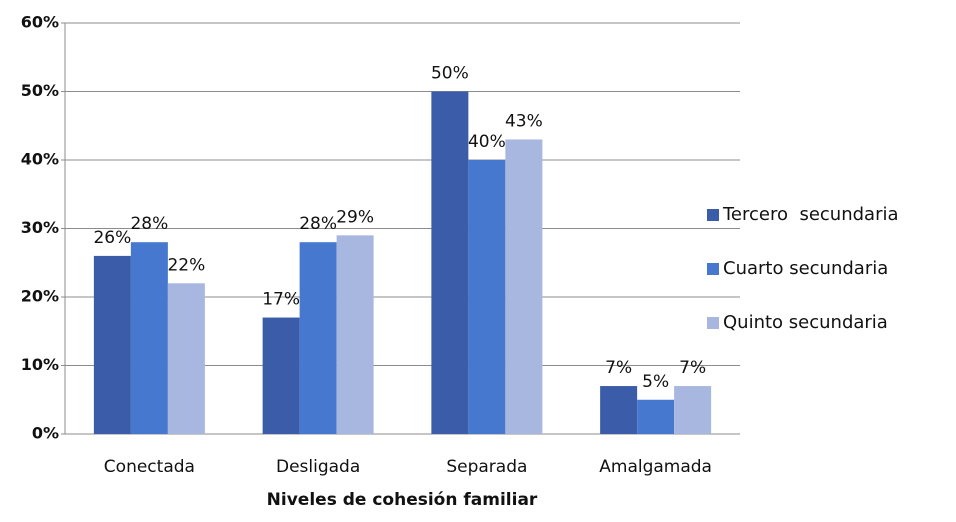 This screenshot has width=956, height=522. What do you see at coordinates (487, 142) in the screenshot?
I see `value-label: 40%` at bounding box center [487, 142].